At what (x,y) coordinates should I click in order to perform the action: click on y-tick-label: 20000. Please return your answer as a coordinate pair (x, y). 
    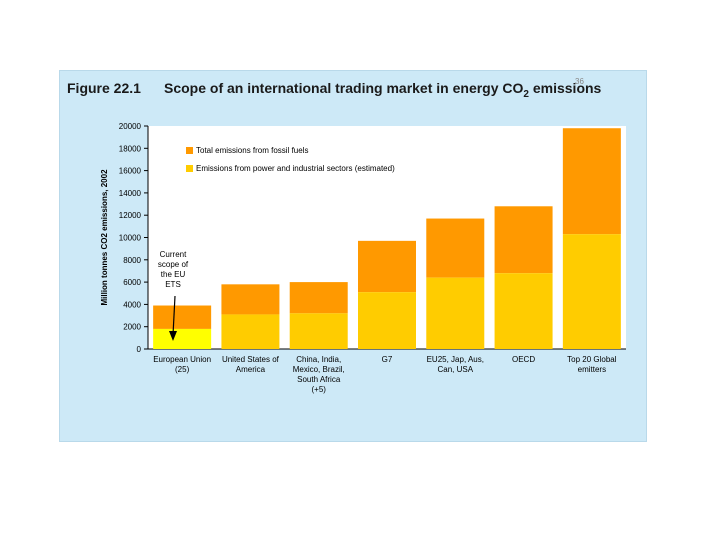
    Looking at the image, I should click on (130, 126).